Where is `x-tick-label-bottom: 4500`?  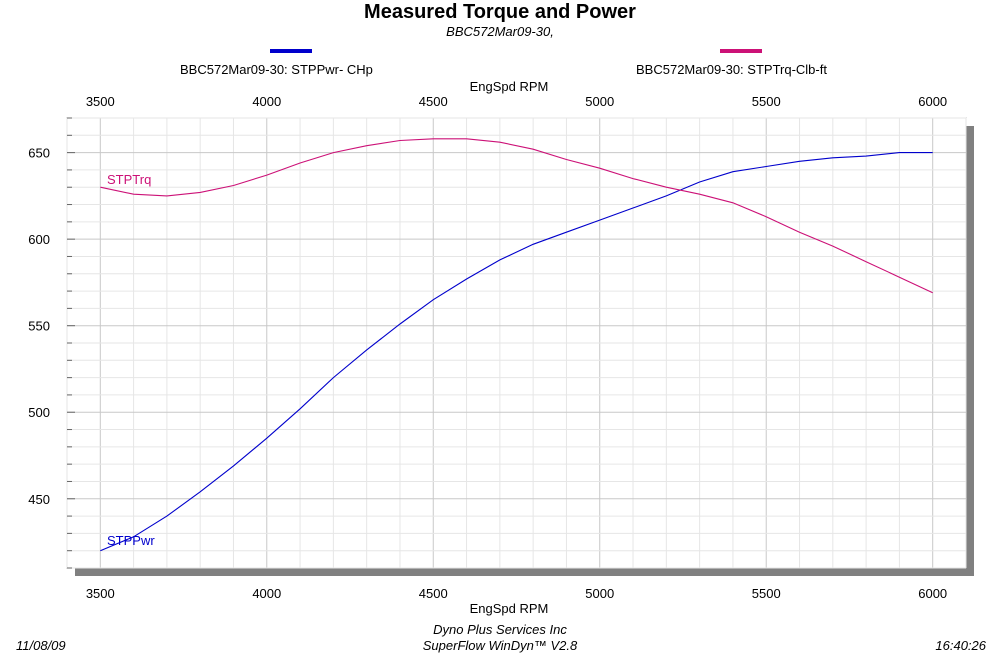 x-tick-label-bottom: 4500 is located at coordinates (433, 593).